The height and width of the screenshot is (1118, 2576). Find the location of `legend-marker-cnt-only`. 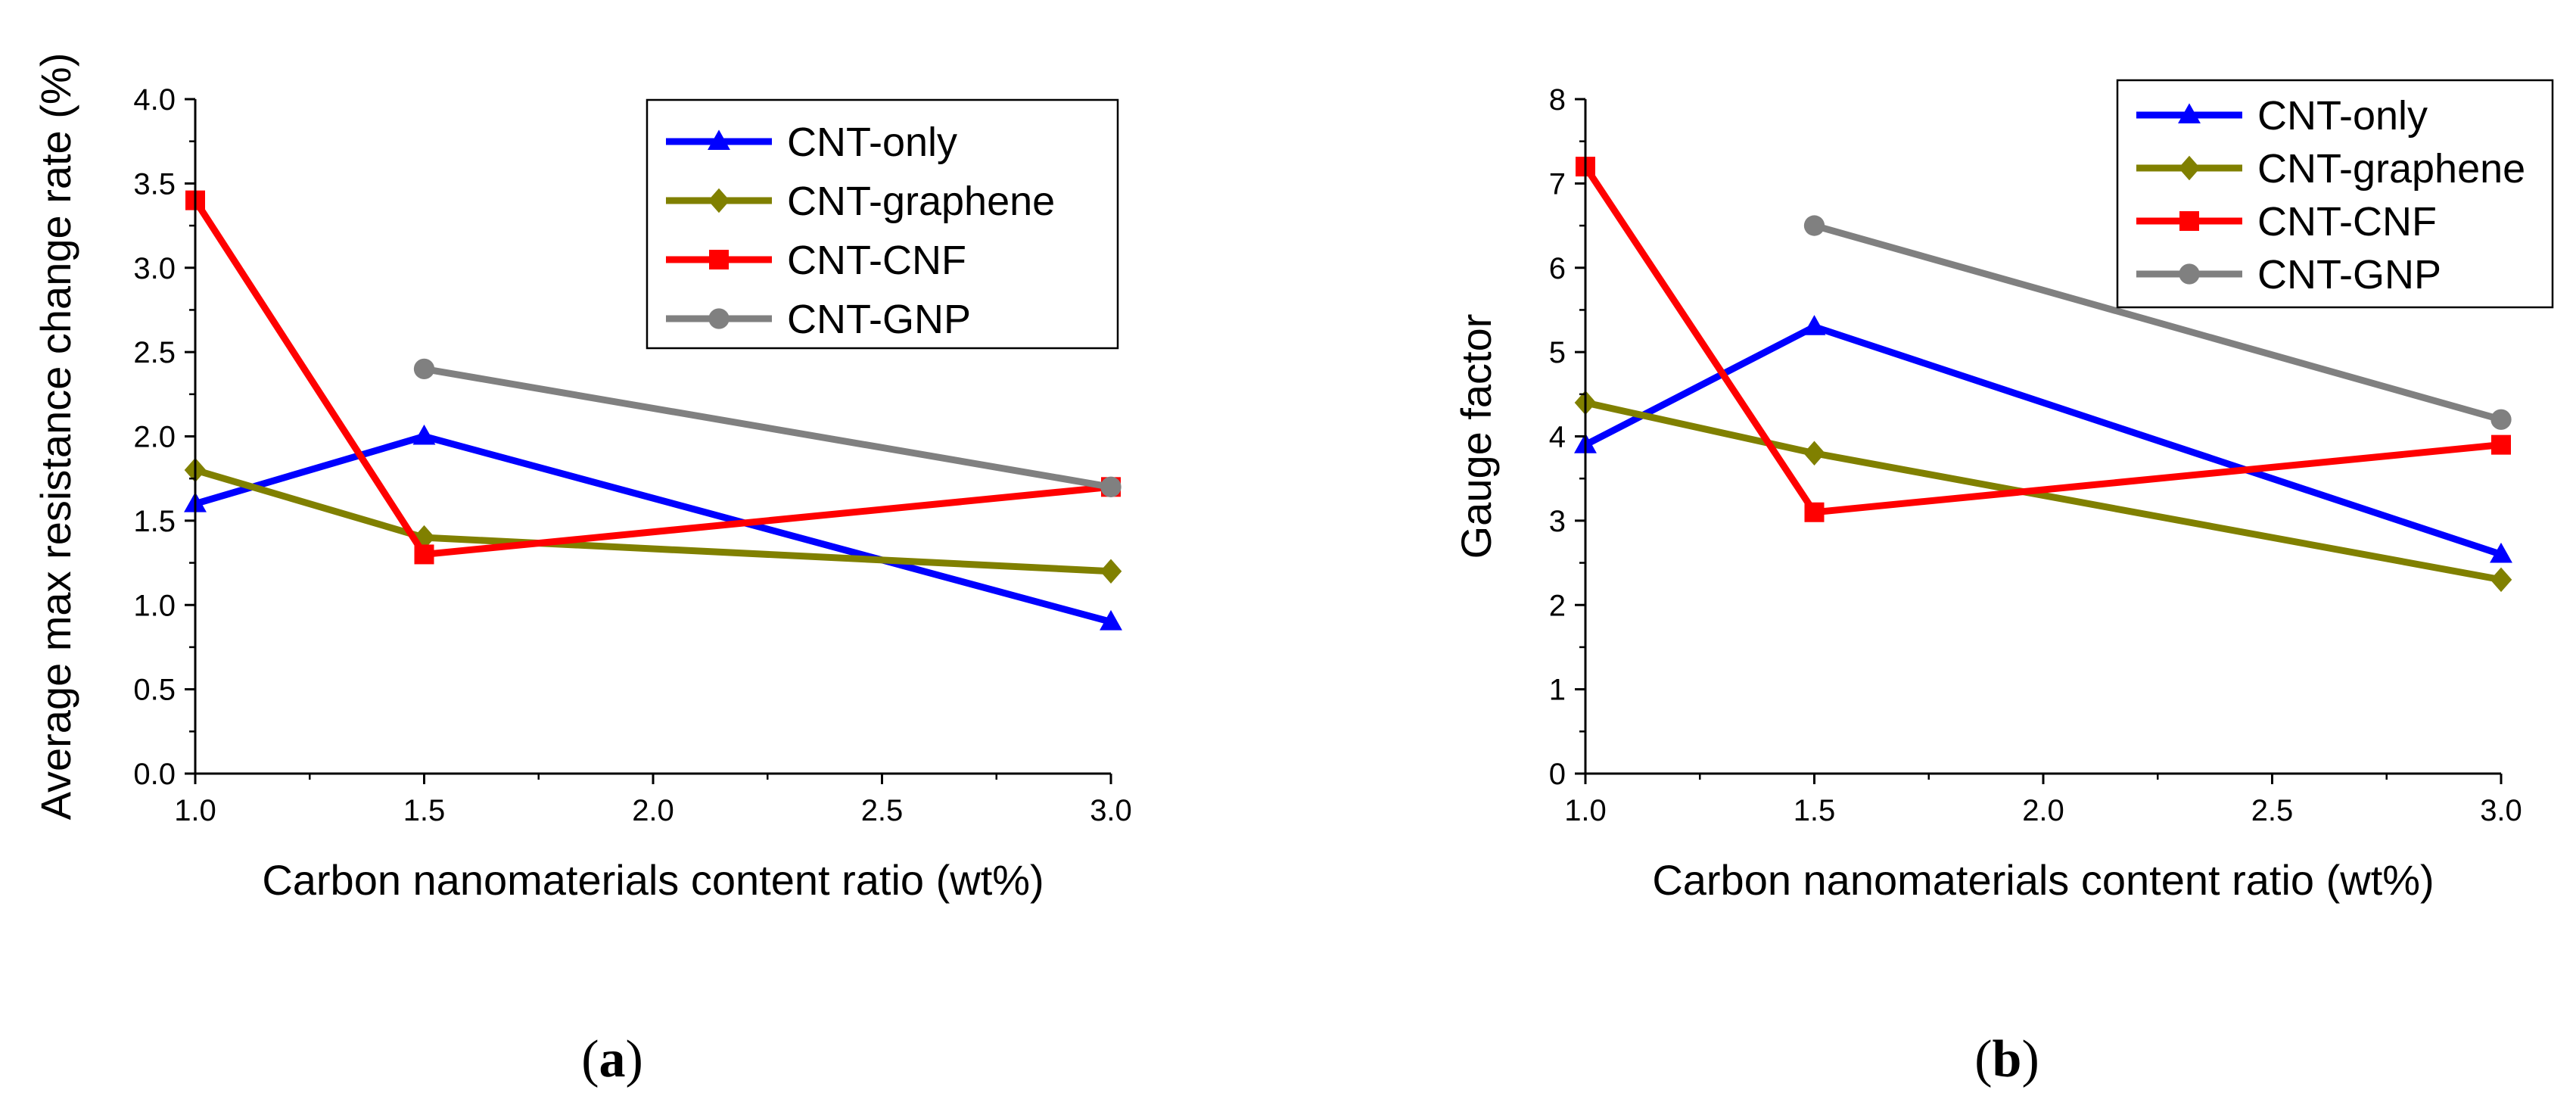

legend-marker-cnt-only is located at coordinates (2189, 113).